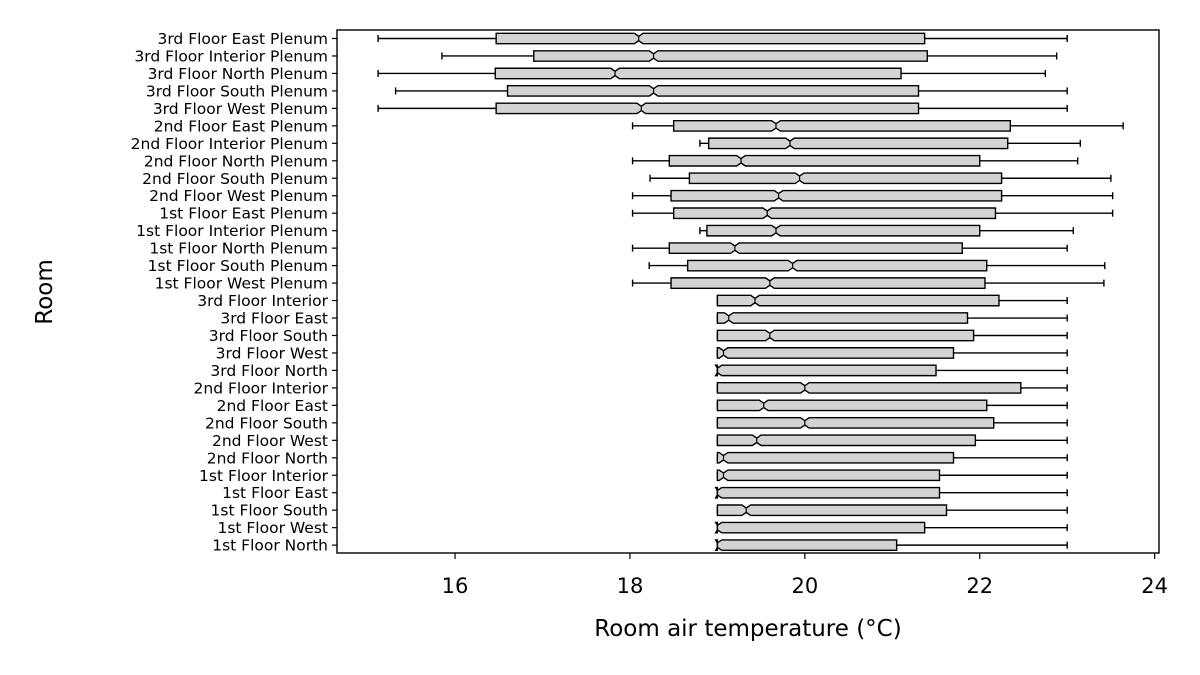  Describe the element at coordinates (272, 528) in the screenshot. I see `y-tick-label: 1st Floor West` at that location.